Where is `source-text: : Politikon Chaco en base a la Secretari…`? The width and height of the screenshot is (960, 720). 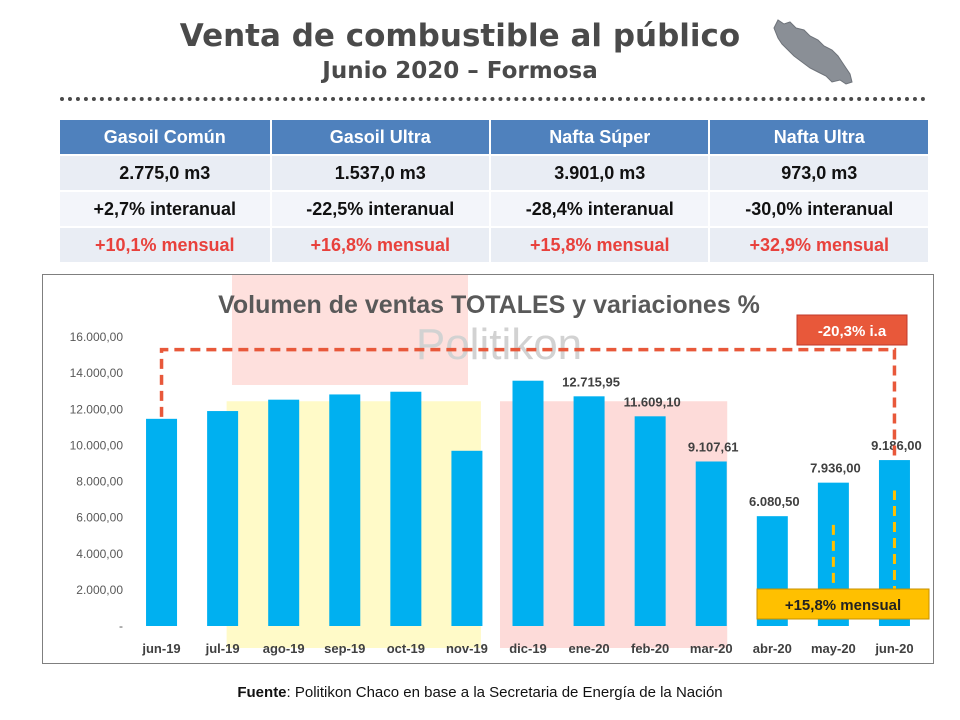
source-text: : Politikon Chaco en base a la Secretari… is located at coordinates (504, 692).